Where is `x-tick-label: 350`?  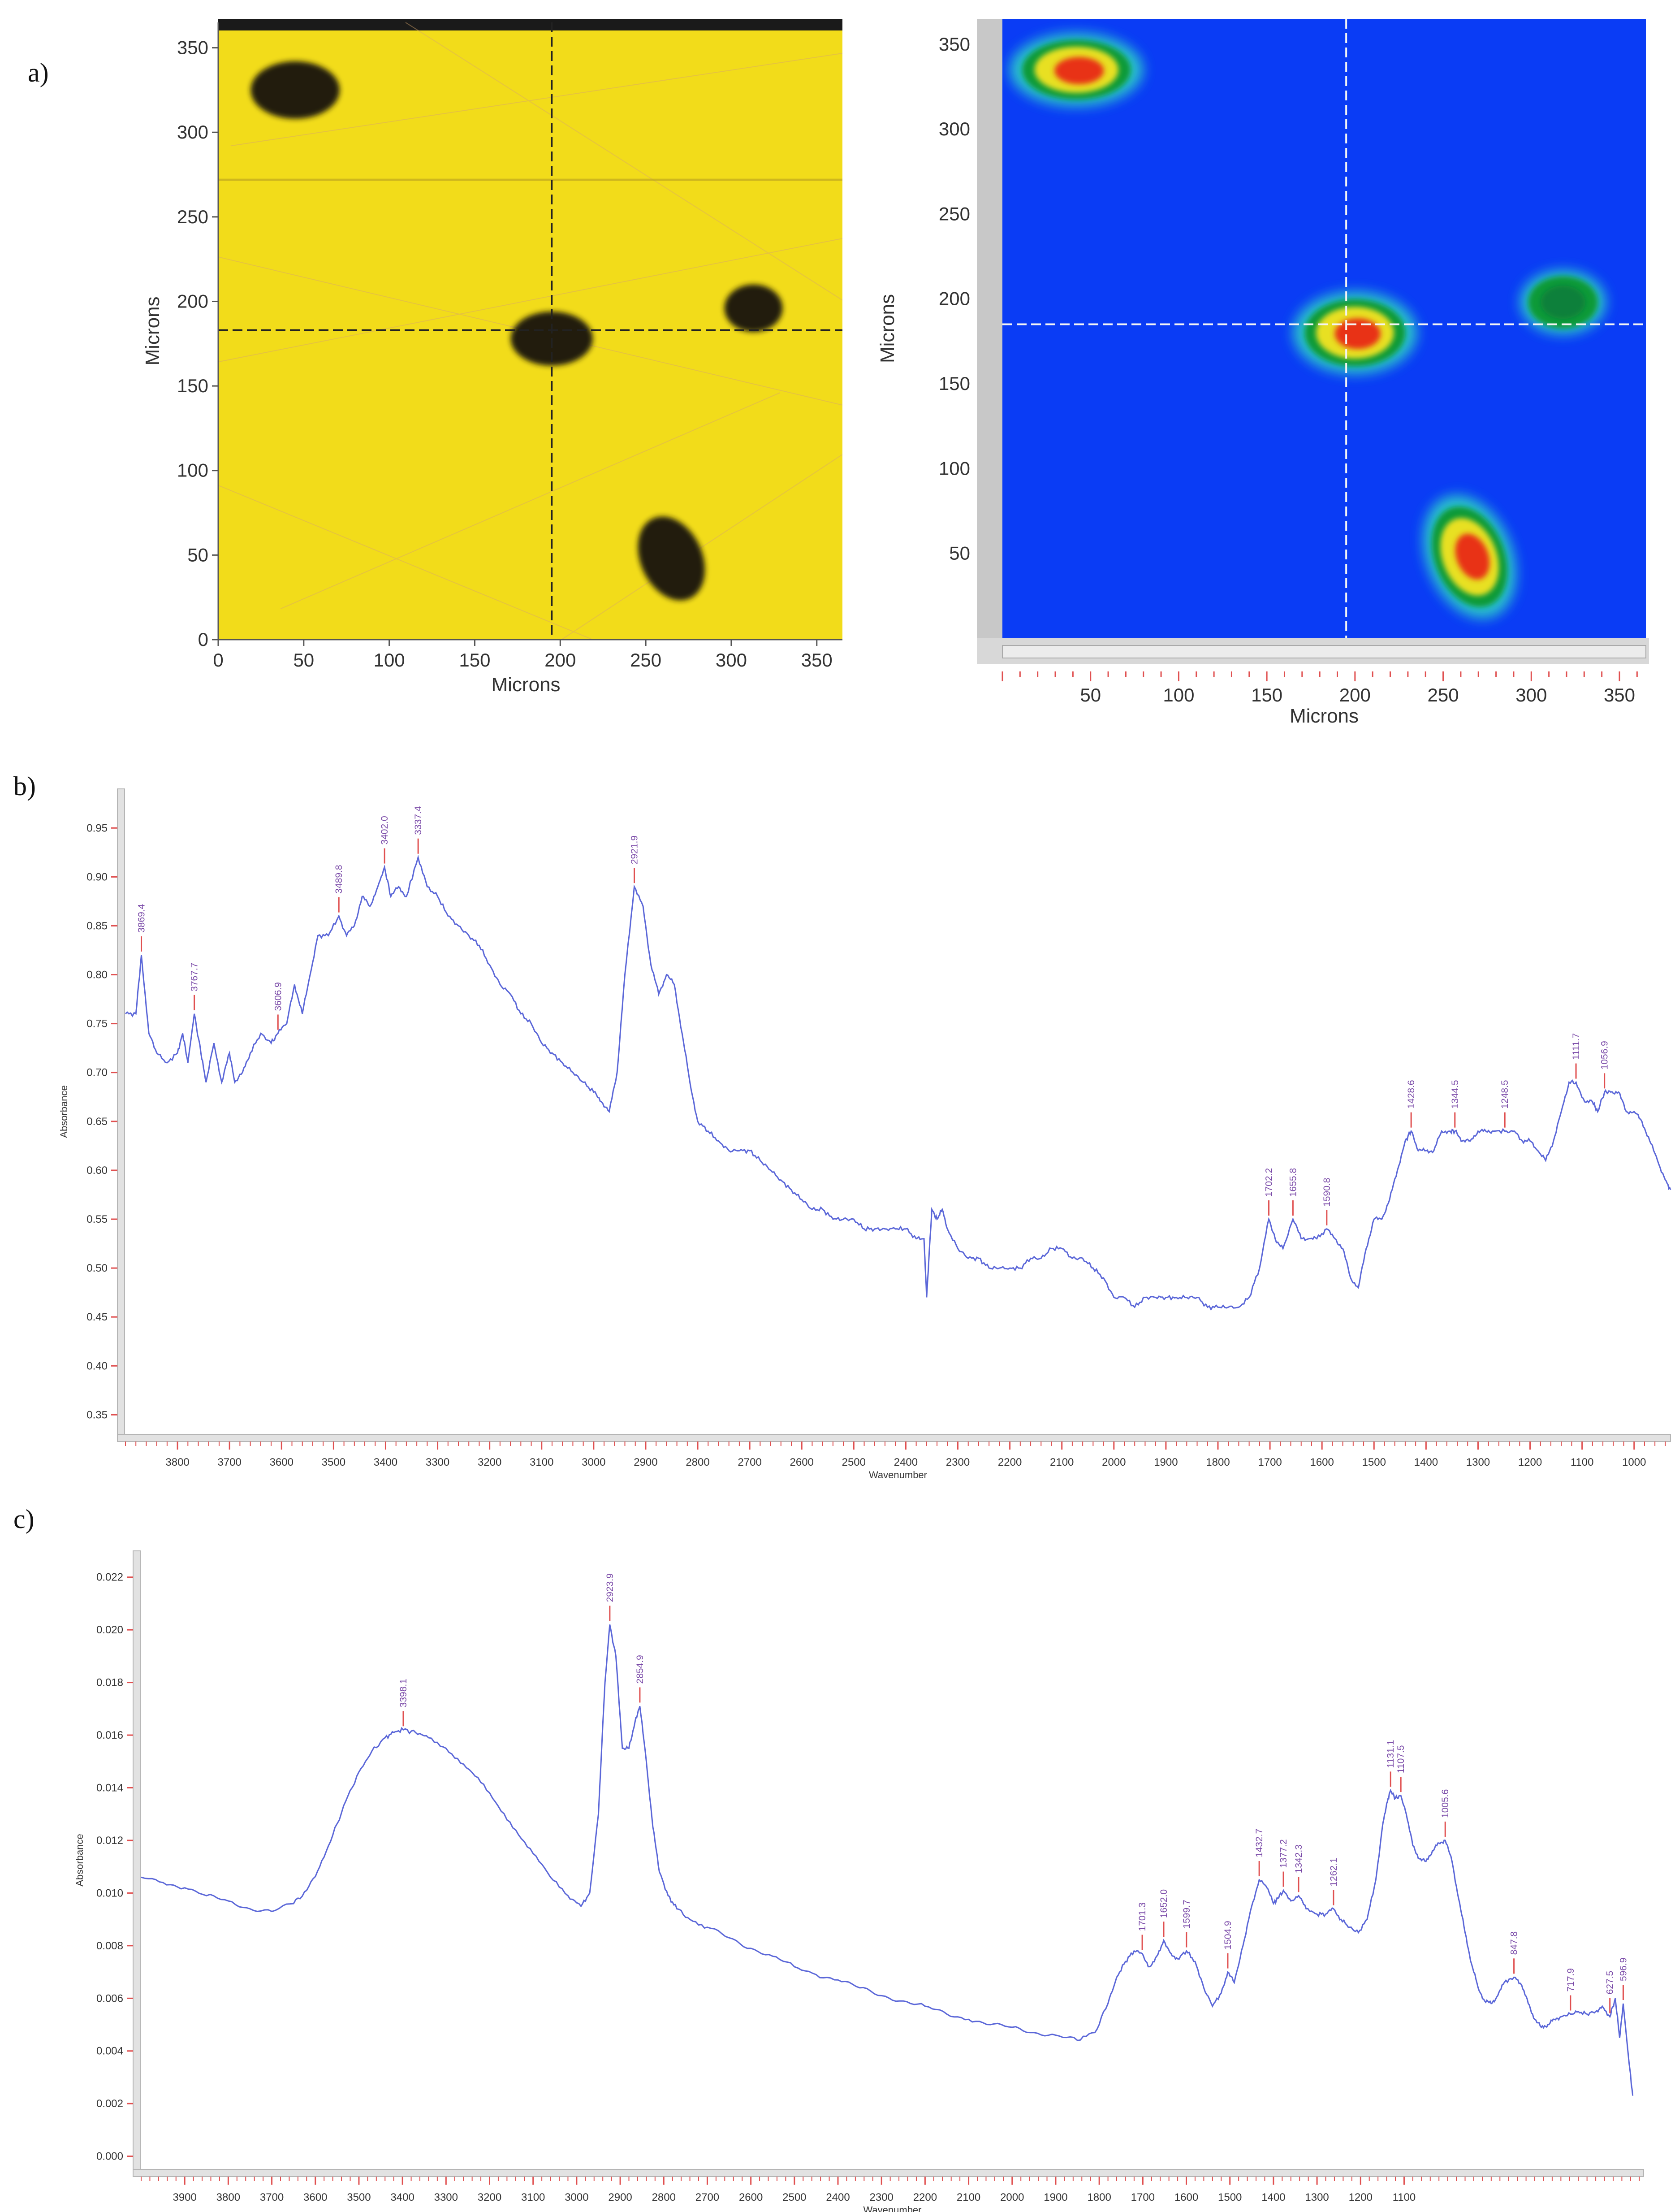 x-tick-label: 350 is located at coordinates (817, 660).